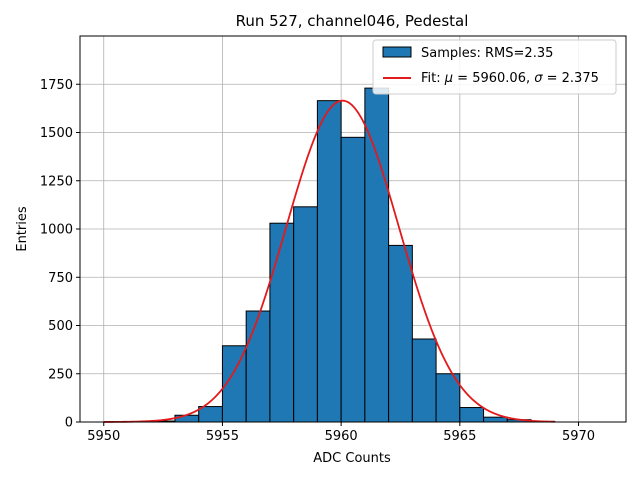 The width and height of the screenshot is (640, 480). Describe the element at coordinates (22, 229) in the screenshot. I see `y-axis-label: Entries` at that location.